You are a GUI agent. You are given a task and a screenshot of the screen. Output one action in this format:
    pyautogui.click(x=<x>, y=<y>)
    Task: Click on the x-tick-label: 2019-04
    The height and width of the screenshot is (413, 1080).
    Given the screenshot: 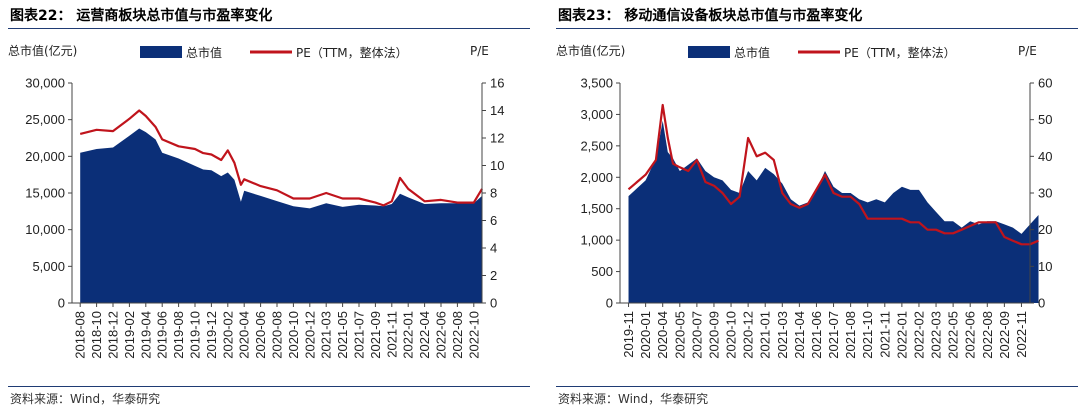 What is the action you would take?
    pyautogui.click(x=145, y=335)
    